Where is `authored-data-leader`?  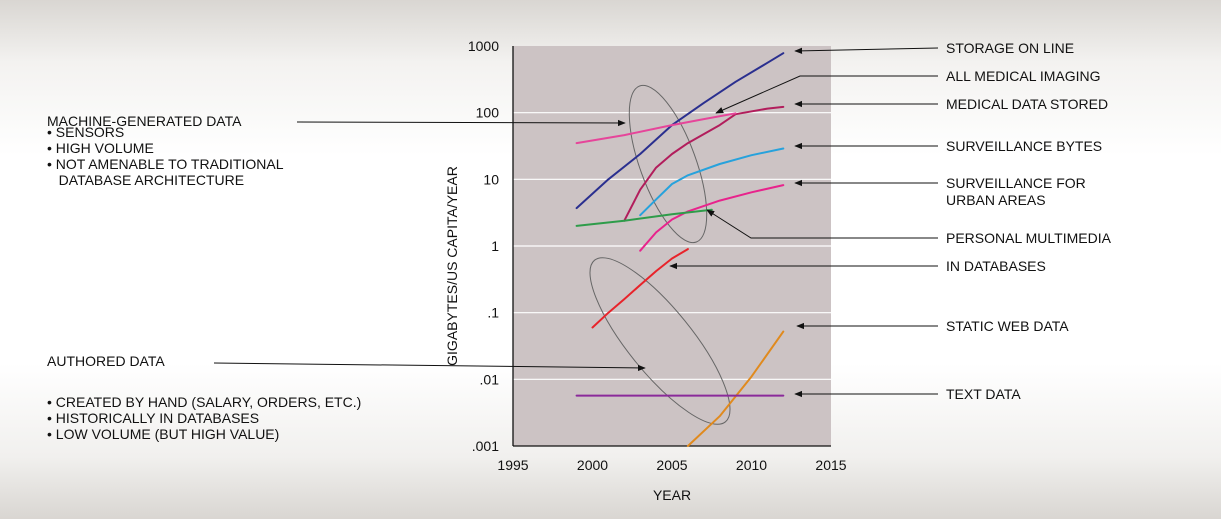
authored-data-leader is located at coordinates (429, 367).